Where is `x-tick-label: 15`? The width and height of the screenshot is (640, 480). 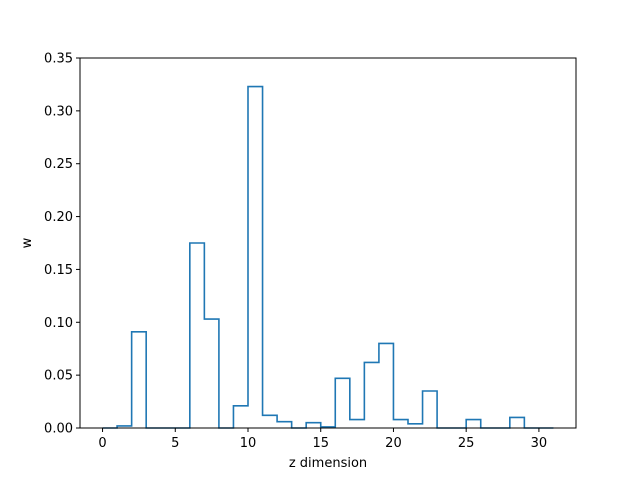 x-tick-label: 15 is located at coordinates (320, 443).